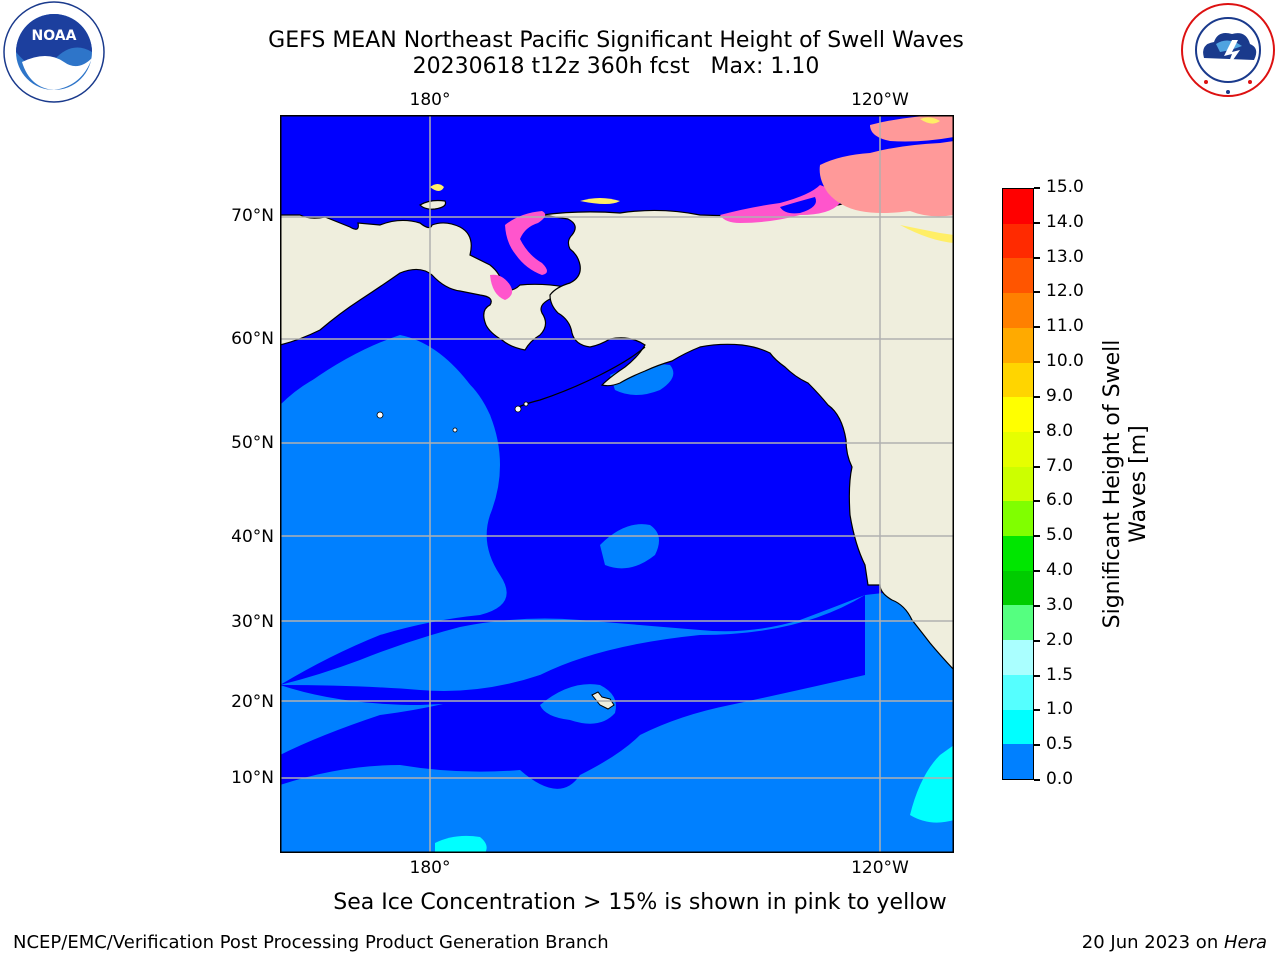  I want to click on colorbar-tick-label: 6.0, so click(1060, 500).